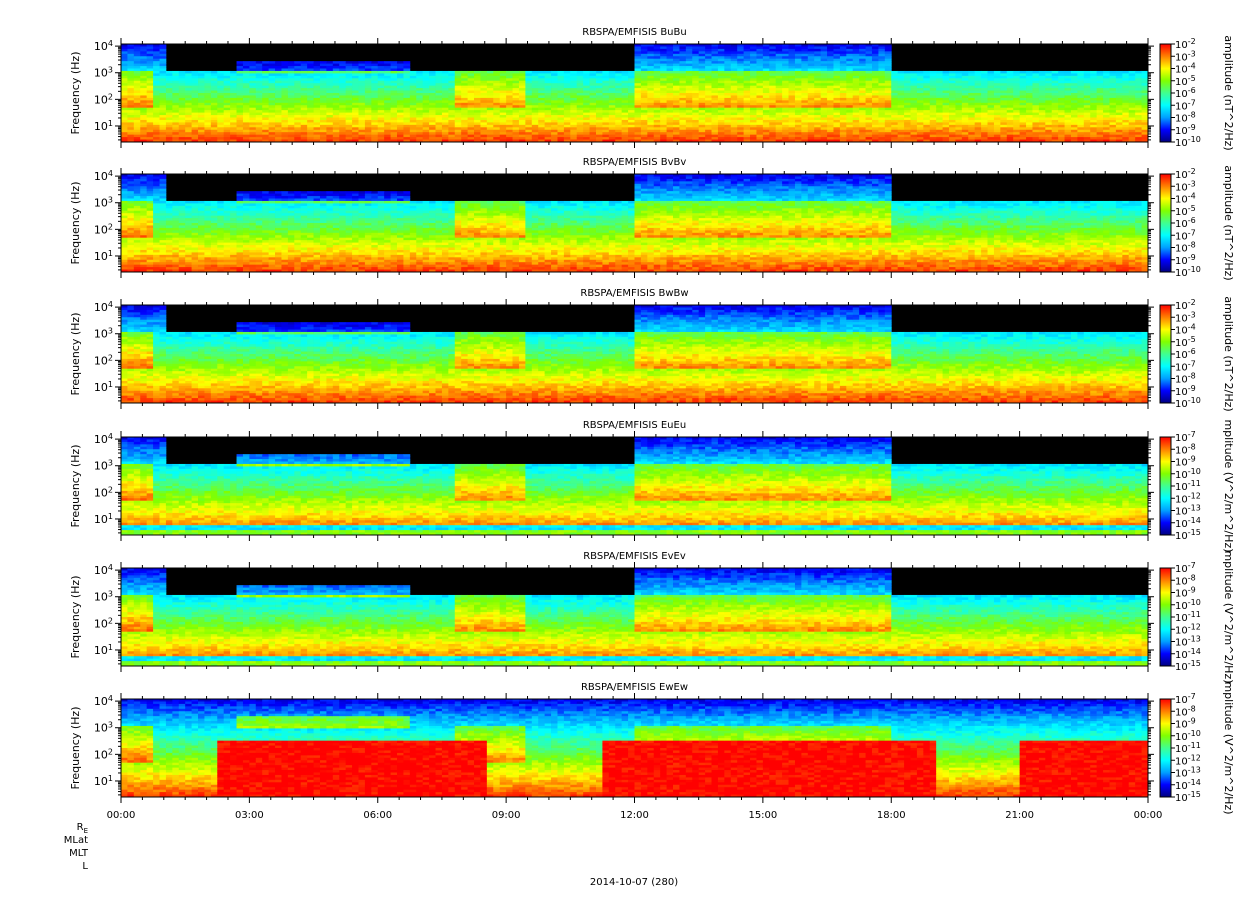  I want to click on ephemeris-label-mlt: MLT, so click(79, 853).